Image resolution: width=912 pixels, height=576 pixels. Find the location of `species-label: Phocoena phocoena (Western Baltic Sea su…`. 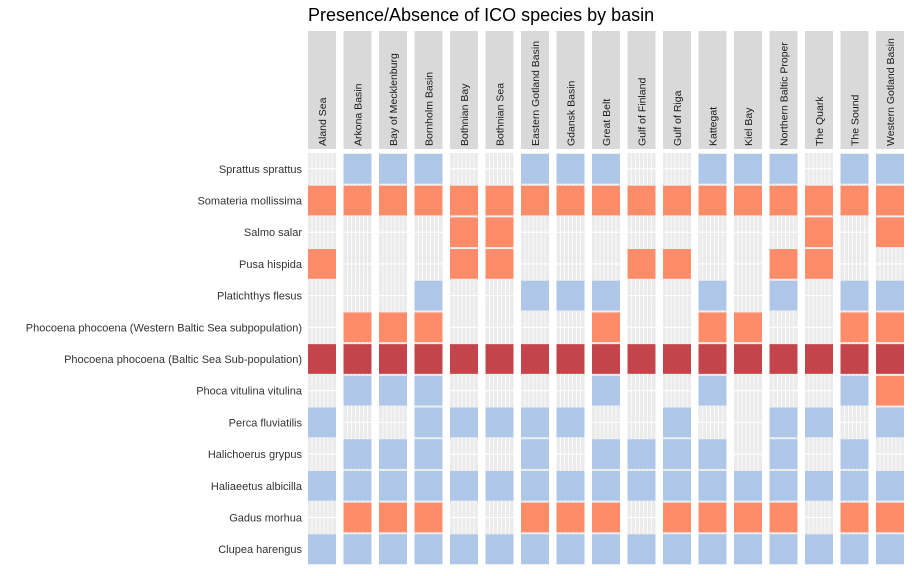

species-label: Phocoena phocoena (Western Baltic Sea su… is located at coordinates (164, 328).